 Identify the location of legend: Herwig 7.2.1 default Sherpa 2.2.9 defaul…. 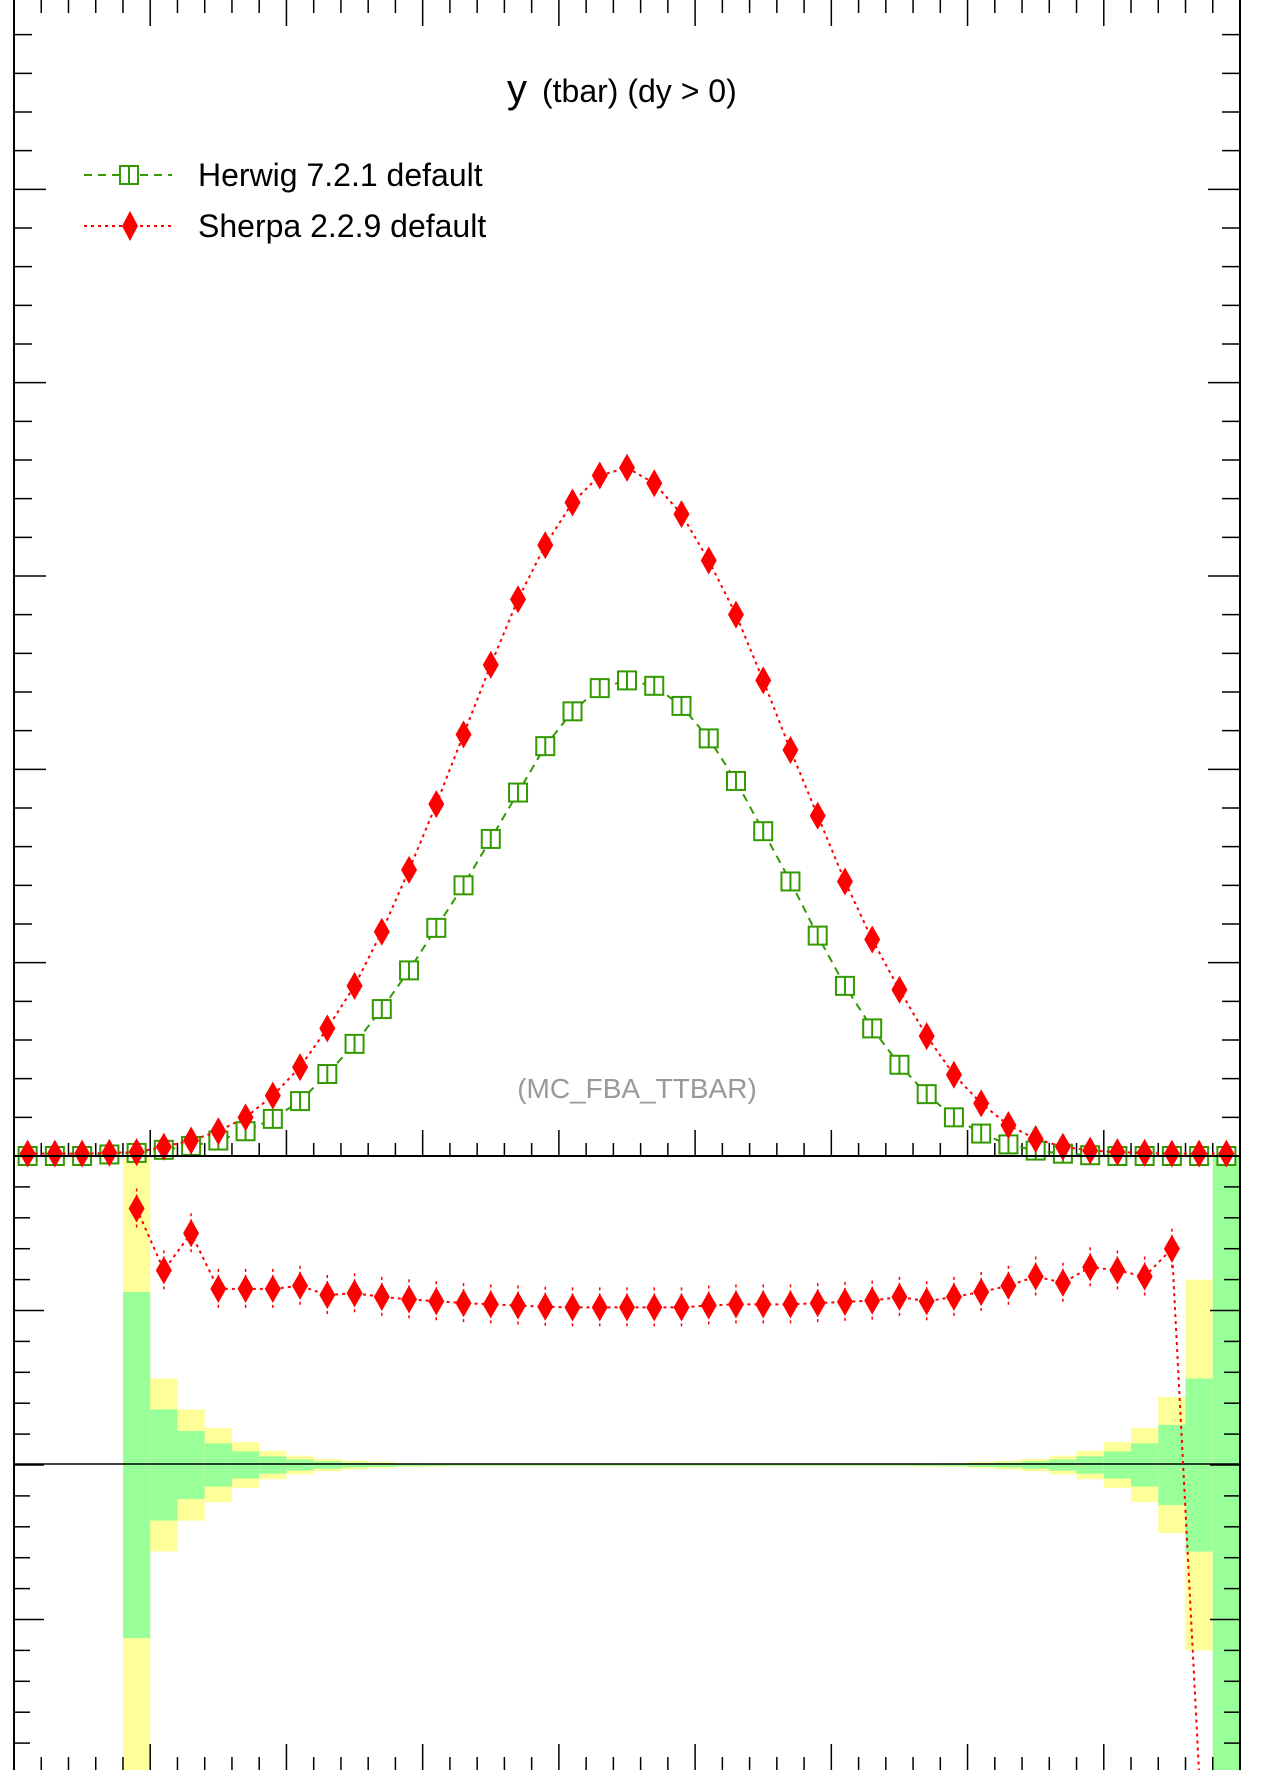
(285, 200).